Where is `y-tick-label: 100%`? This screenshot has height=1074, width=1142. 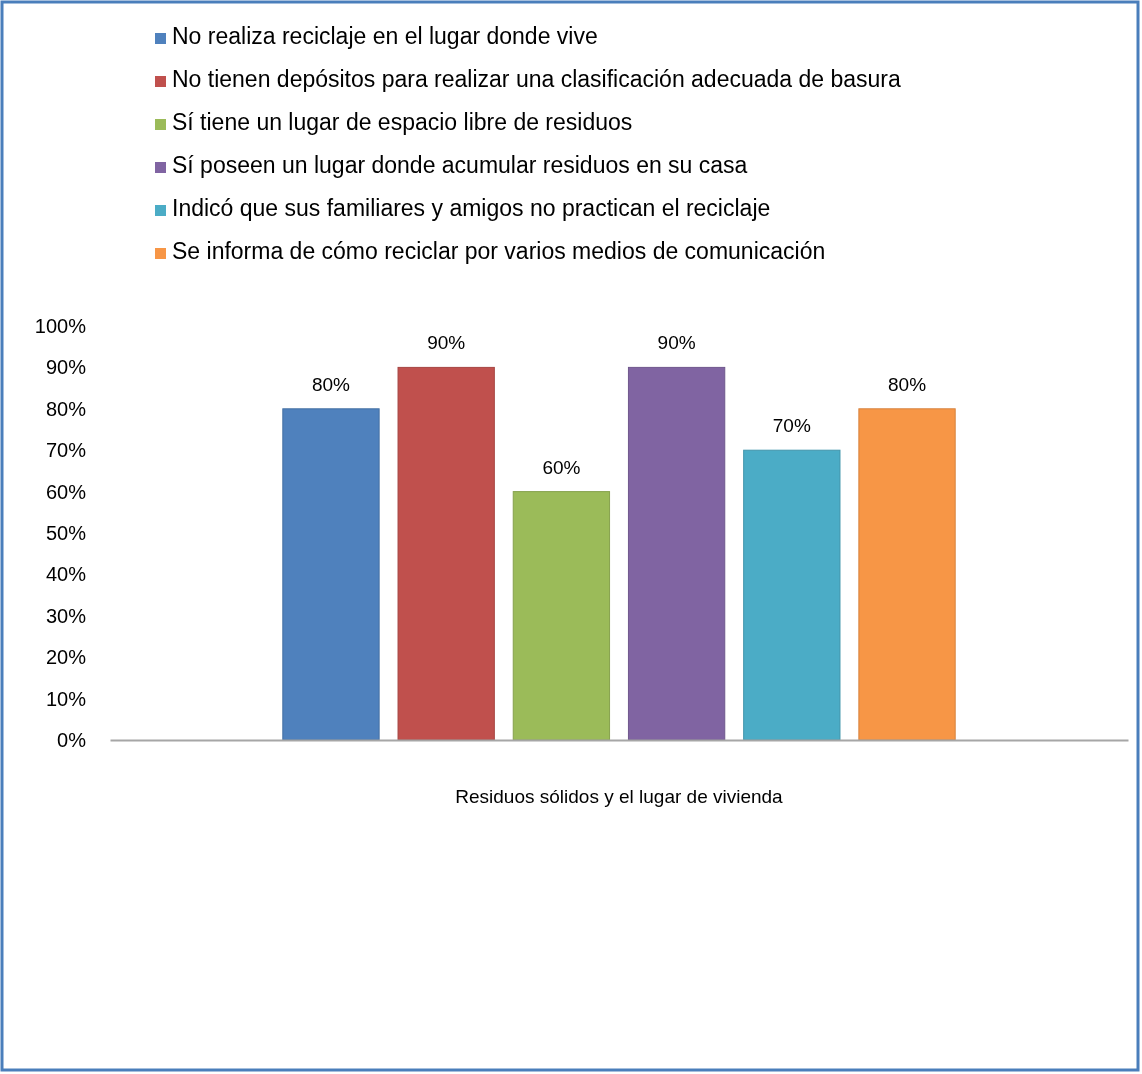 y-tick-label: 100% is located at coordinates (60, 325).